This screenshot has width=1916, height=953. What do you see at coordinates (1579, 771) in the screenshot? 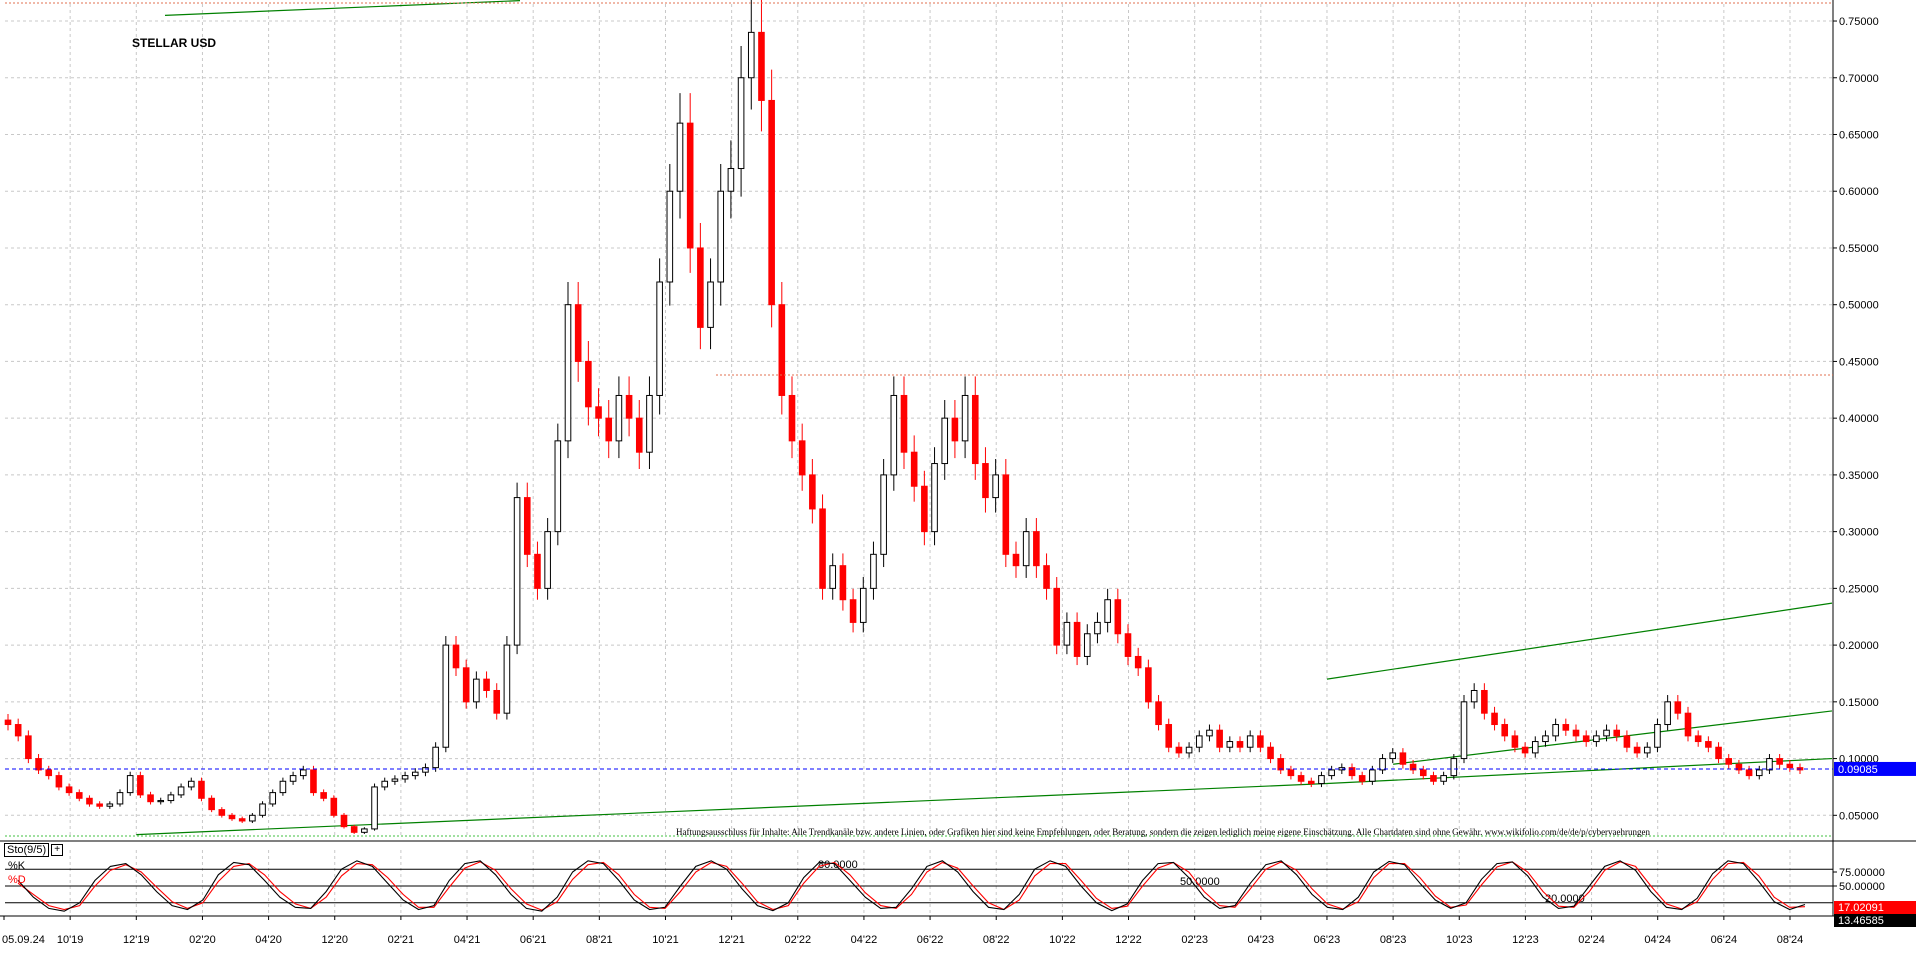
I see `trendline` at bounding box center [1579, 771].